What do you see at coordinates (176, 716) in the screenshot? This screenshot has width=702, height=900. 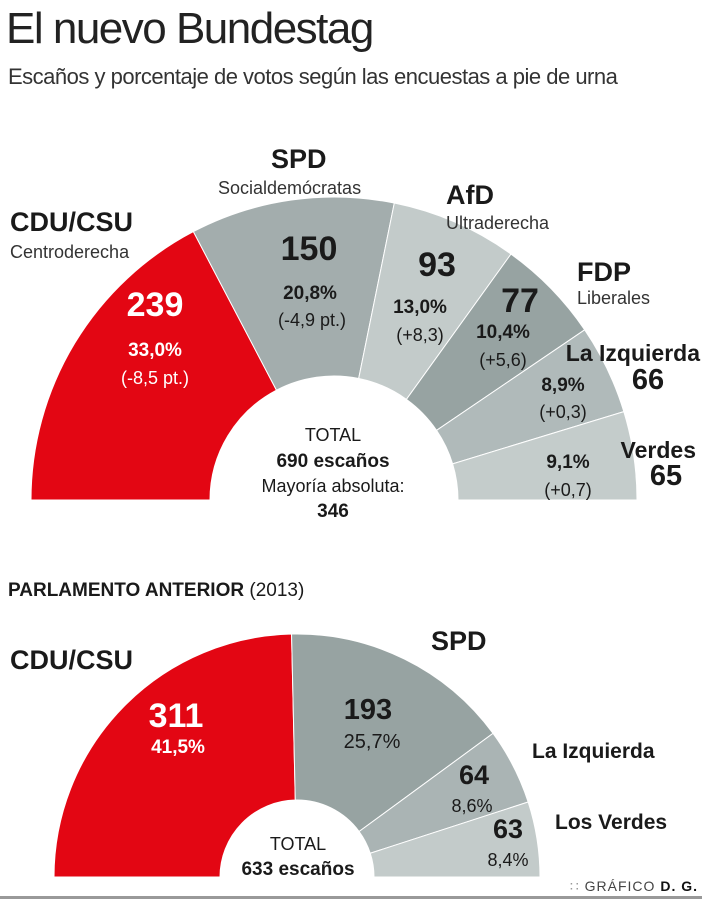 I see `prev-cdu-seats: 311` at bounding box center [176, 716].